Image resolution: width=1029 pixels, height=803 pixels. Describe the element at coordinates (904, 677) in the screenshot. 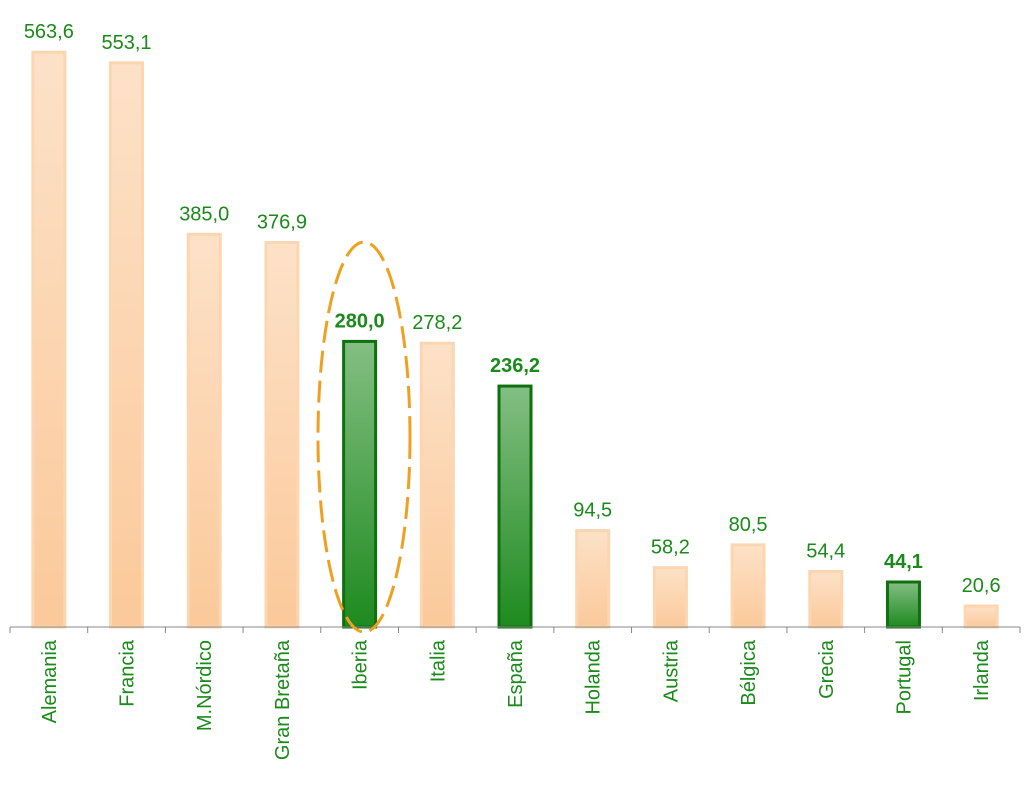

I see `x-tick-label: Portugal` at that location.